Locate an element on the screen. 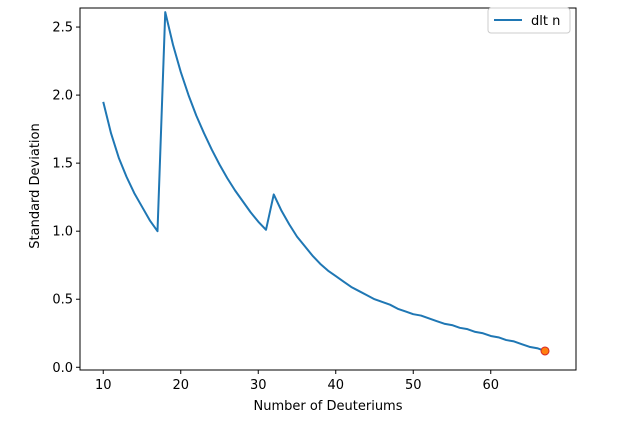 The height and width of the screenshot is (423, 640). legend-box is located at coordinates (529, 20).